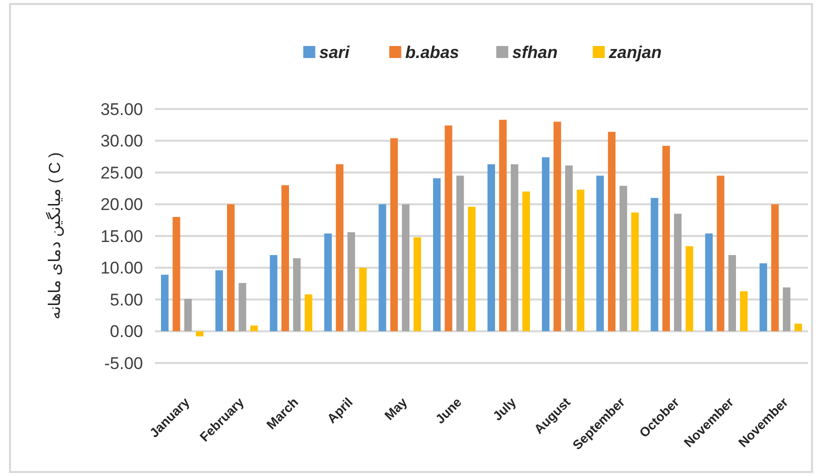 The image size is (820, 476). Describe the element at coordinates (432, 52) in the screenshot. I see `legend-label: b.abas` at that location.